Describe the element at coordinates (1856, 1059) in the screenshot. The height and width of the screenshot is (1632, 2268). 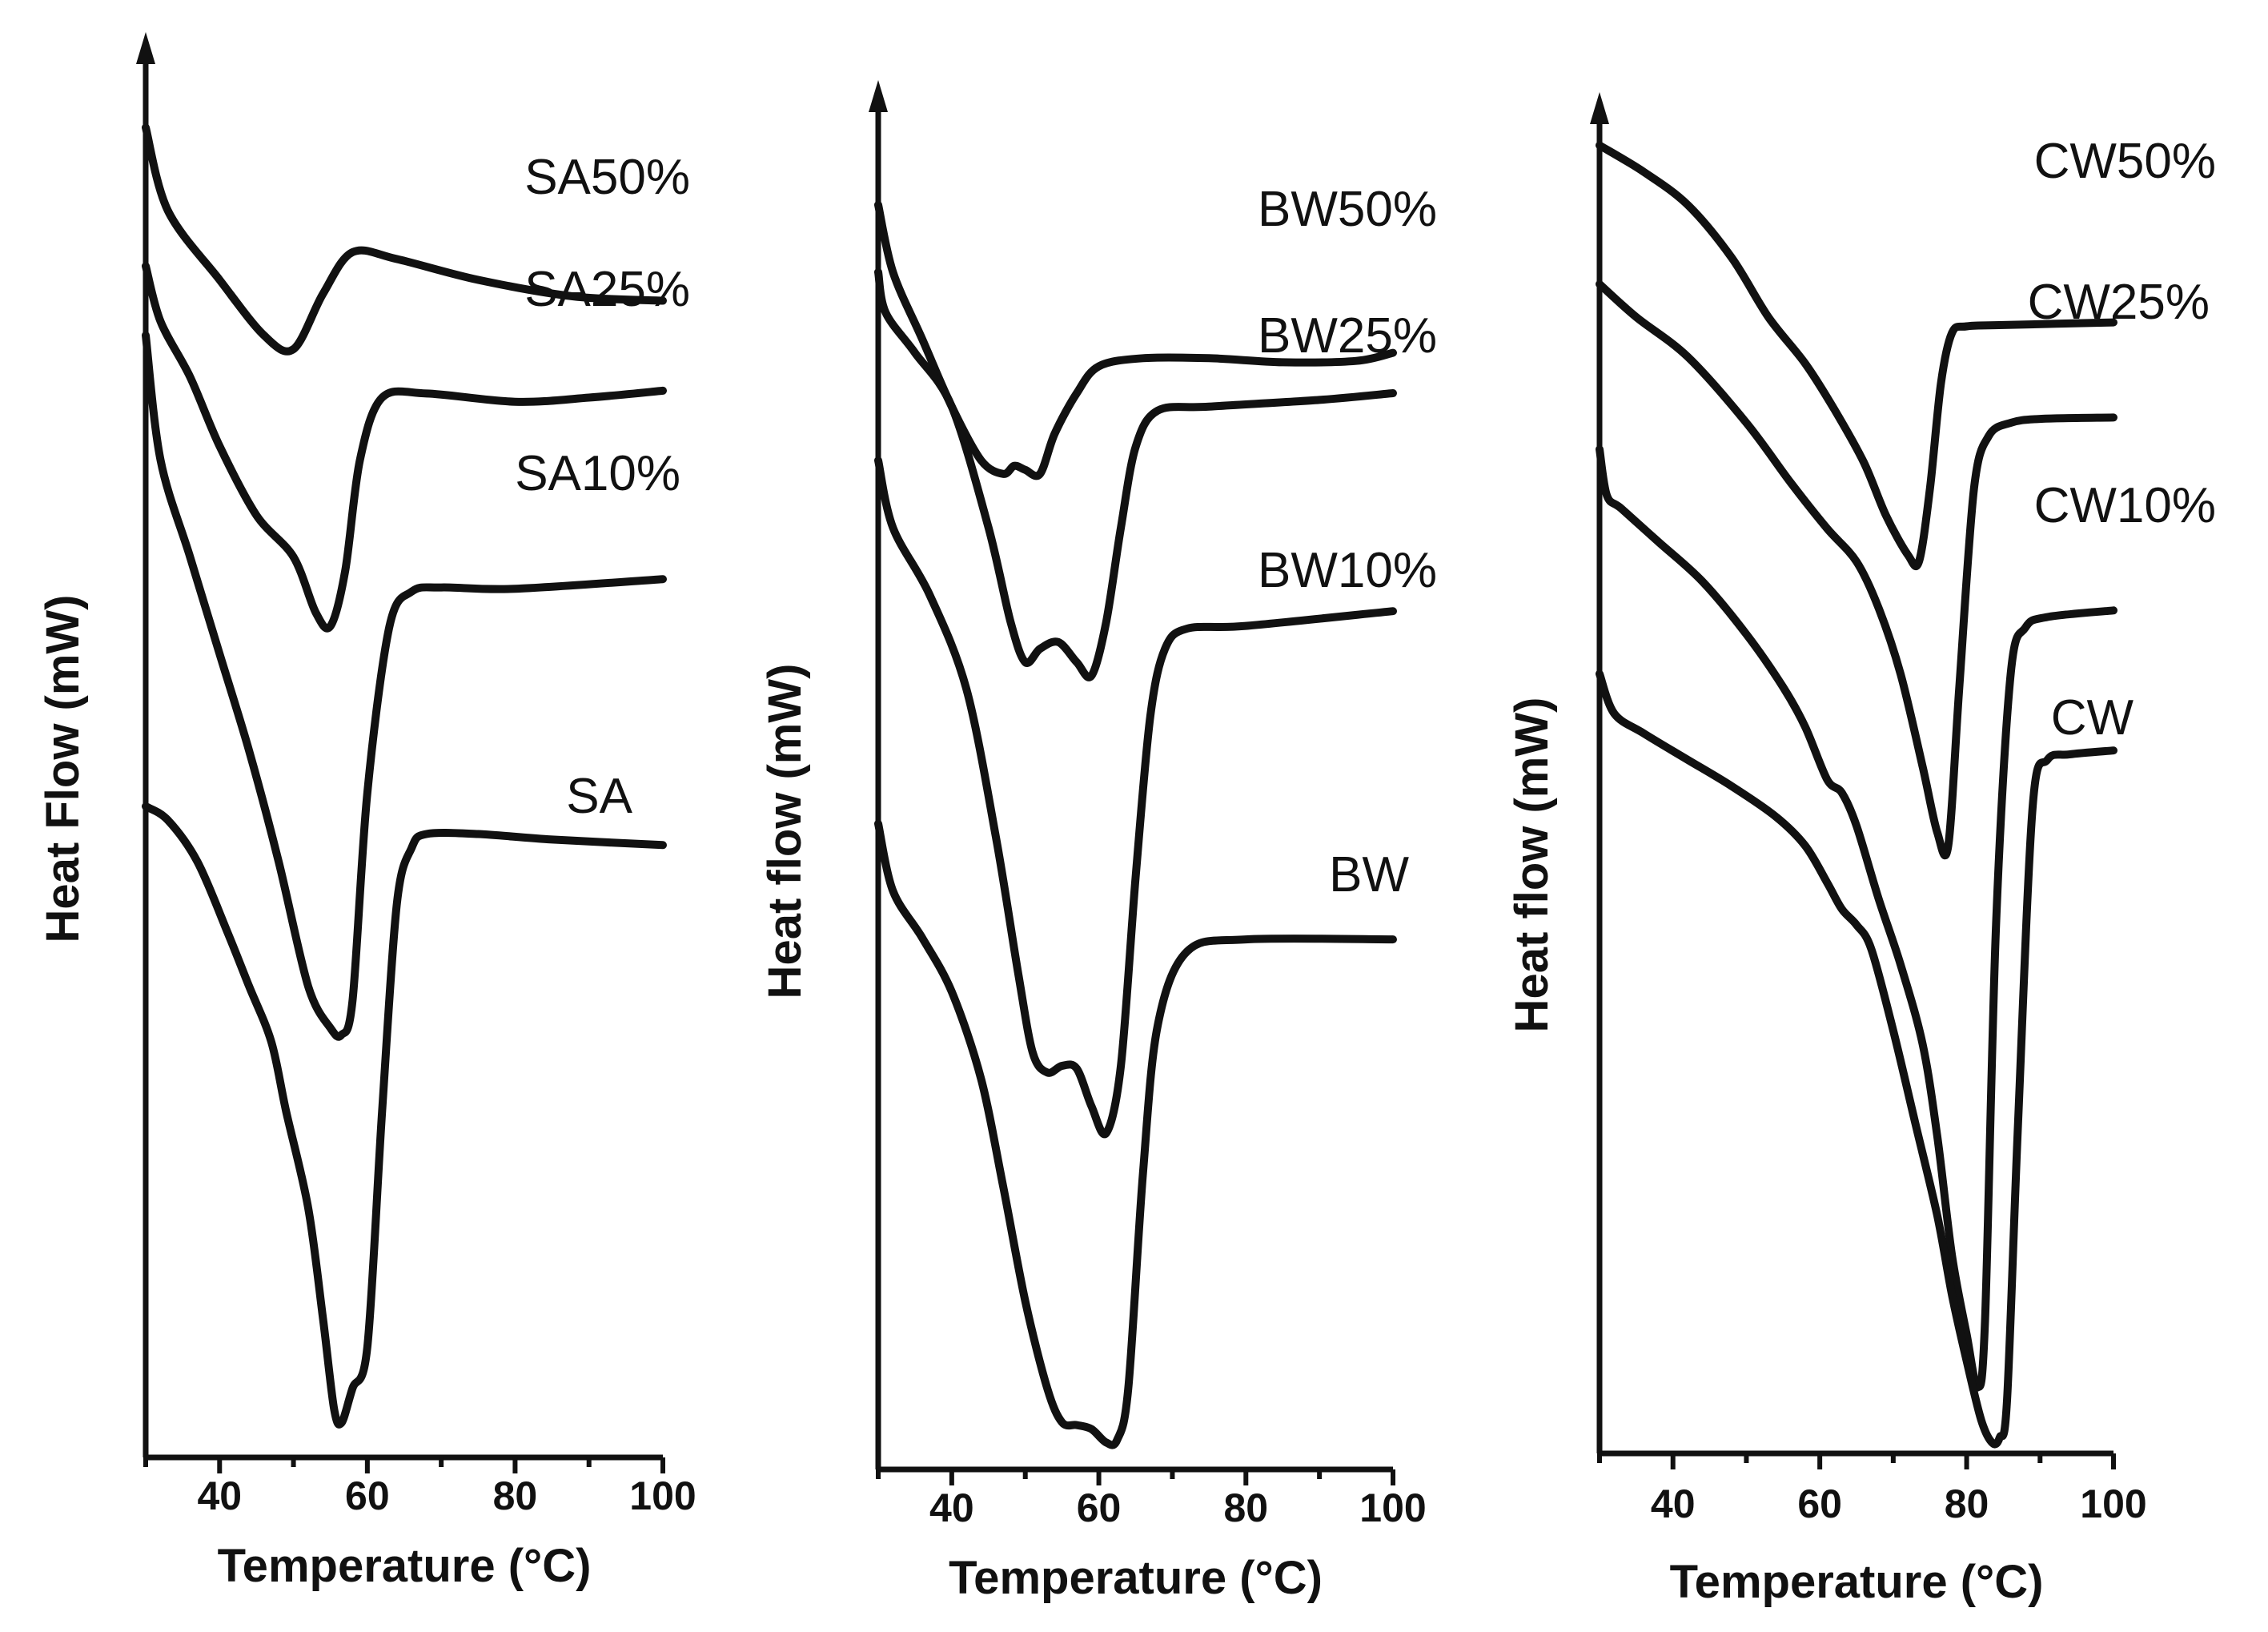
I see `curve-cw` at that location.